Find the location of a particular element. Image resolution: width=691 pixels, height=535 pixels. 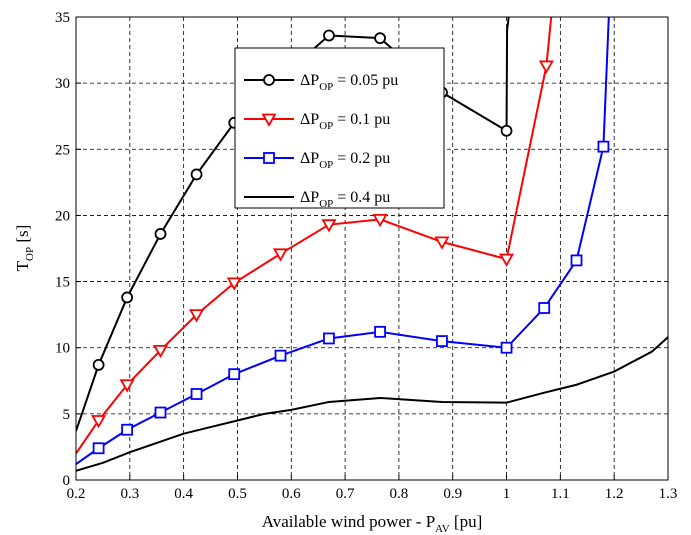

x-axis-title: Available wind power - PAV [pu] is located at coordinates (372, 523).